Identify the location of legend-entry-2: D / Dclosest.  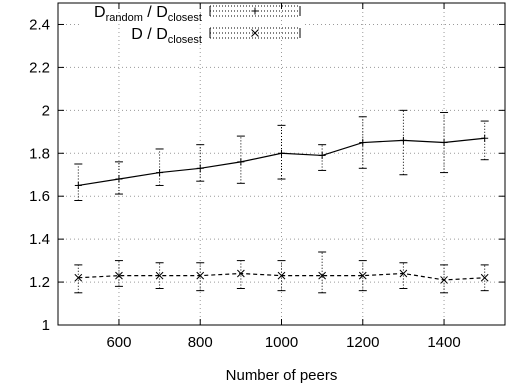
(216, 36).